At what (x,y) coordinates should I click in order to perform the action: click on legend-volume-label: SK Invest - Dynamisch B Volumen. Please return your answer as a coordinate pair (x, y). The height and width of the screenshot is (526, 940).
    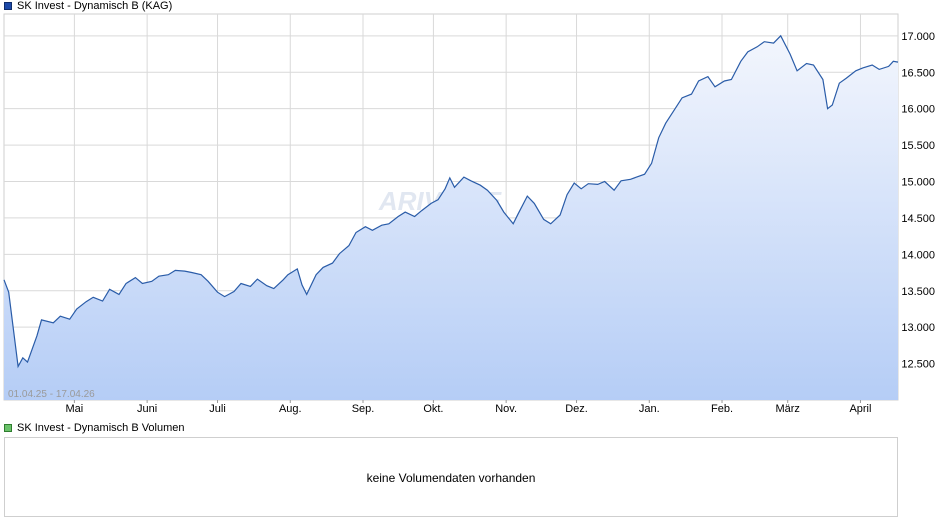
    Looking at the image, I should click on (101, 428).